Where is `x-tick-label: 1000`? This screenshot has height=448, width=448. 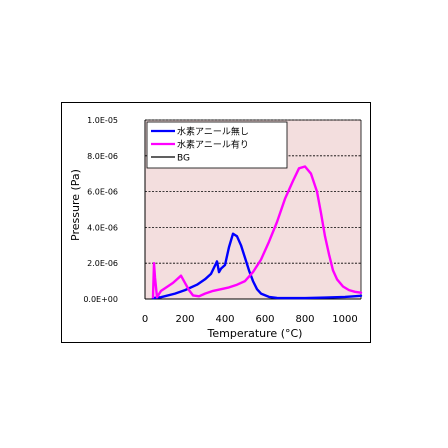 x-tick-label: 1000 is located at coordinates (344, 319).